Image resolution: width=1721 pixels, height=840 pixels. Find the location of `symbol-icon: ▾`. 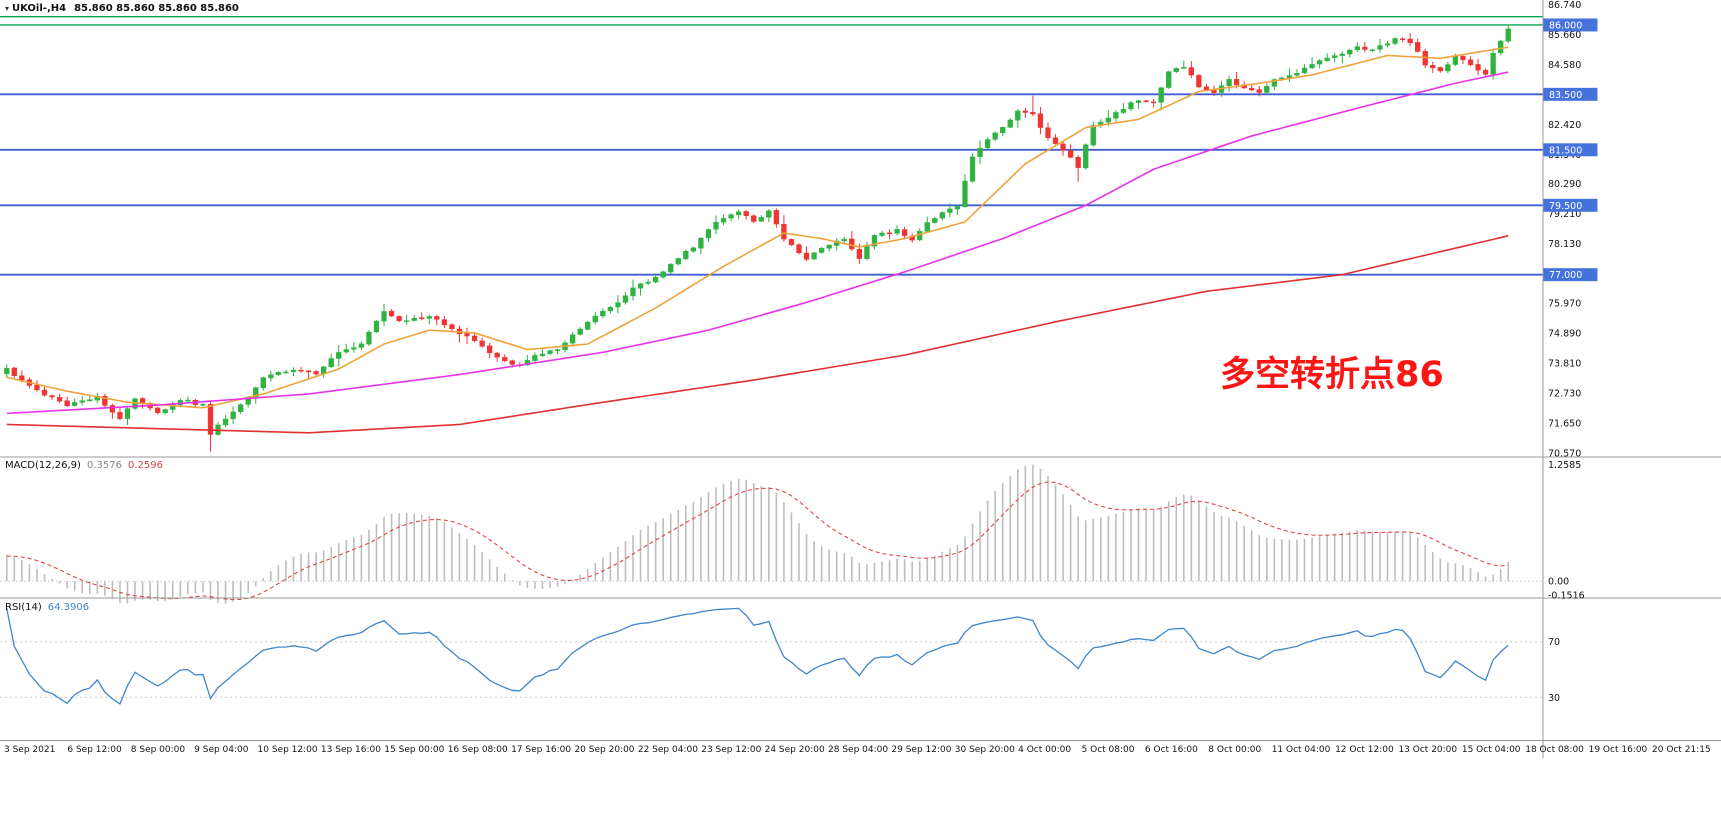

symbol-icon: ▾ is located at coordinates (7, 8).